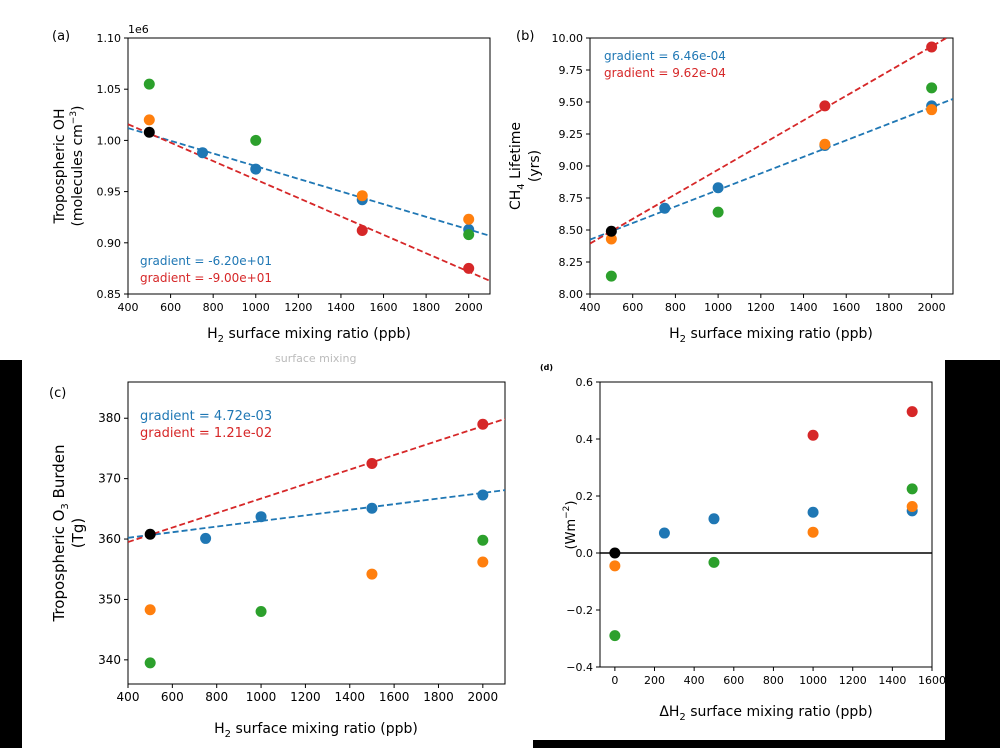 The width and height of the screenshot is (1000, 748). Describe the element at coordinates (216, 697) in the screenshot. I see `x-tick-label: 800` at that location.